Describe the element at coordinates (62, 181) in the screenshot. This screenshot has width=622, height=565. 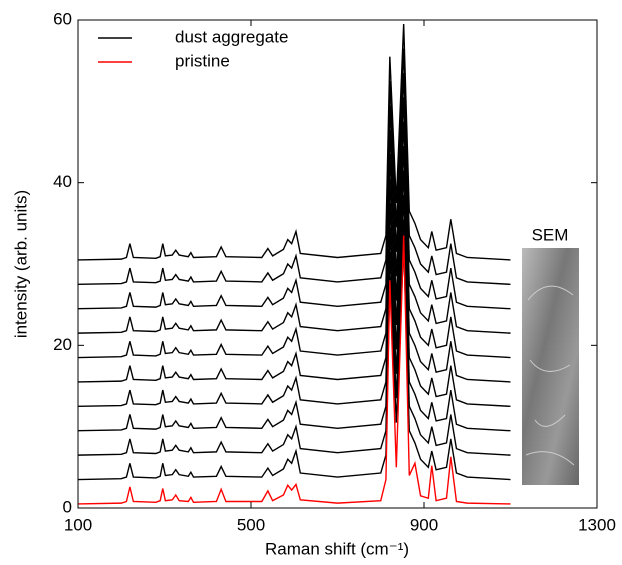
I see `y-tick-label: 40` at that location.